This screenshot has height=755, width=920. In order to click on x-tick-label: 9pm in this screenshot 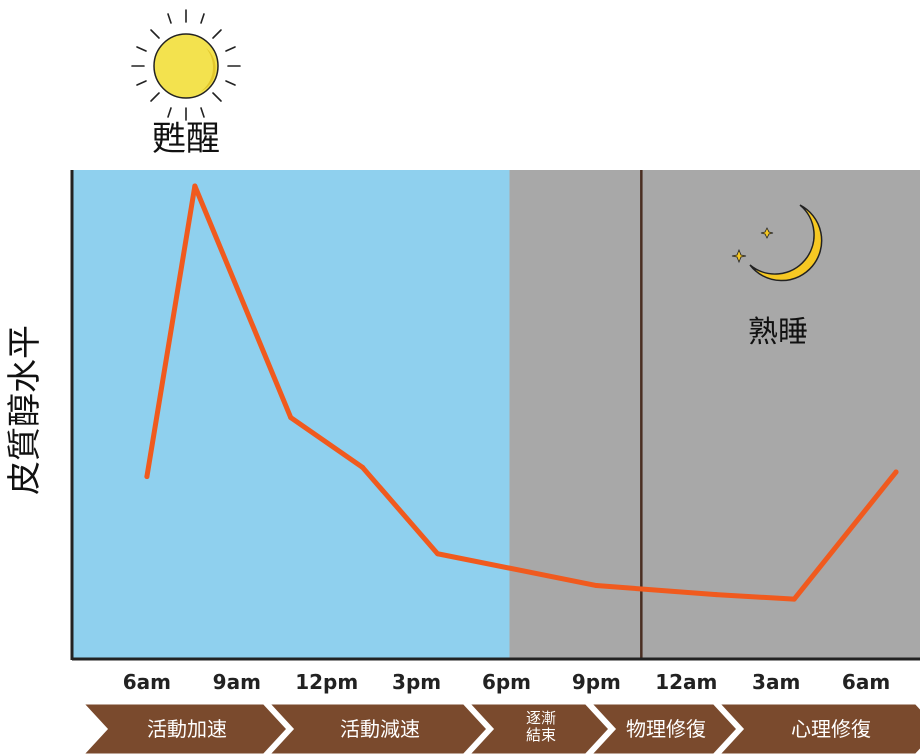, I will do `click(596, 682)`.